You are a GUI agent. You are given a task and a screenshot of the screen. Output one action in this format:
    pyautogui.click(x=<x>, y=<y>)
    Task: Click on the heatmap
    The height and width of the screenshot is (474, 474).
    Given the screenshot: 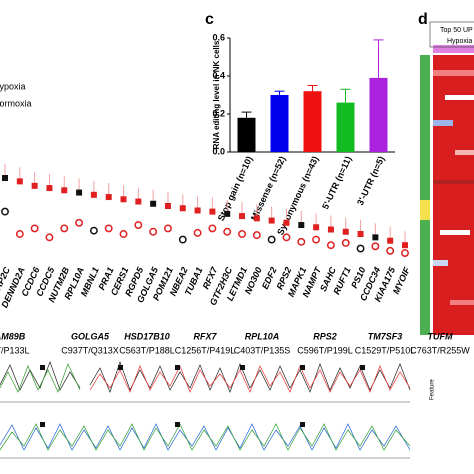 What is the action you would take?
    pyautogui.click(x=447, y=178)
    